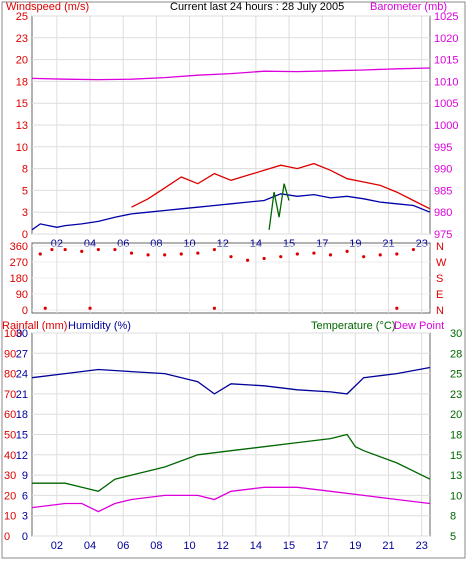 The width and height of the screenshot is (467, 562). What do you see at coordinates (22, 375) in the screenshot?
I see `bottom-humidity-tick-8: 24` at bounding box center [22, 375].